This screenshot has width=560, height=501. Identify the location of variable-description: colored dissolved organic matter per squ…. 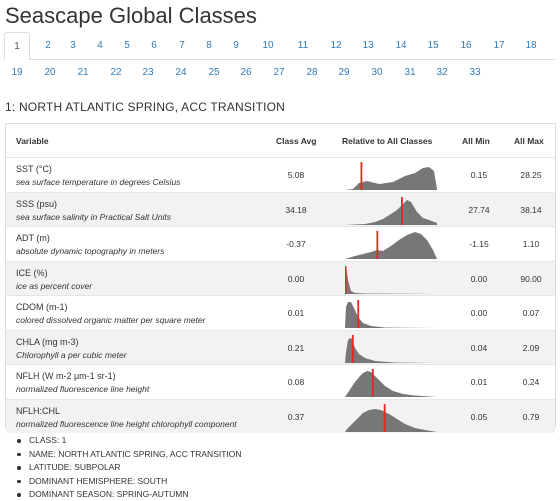
(111, 320).